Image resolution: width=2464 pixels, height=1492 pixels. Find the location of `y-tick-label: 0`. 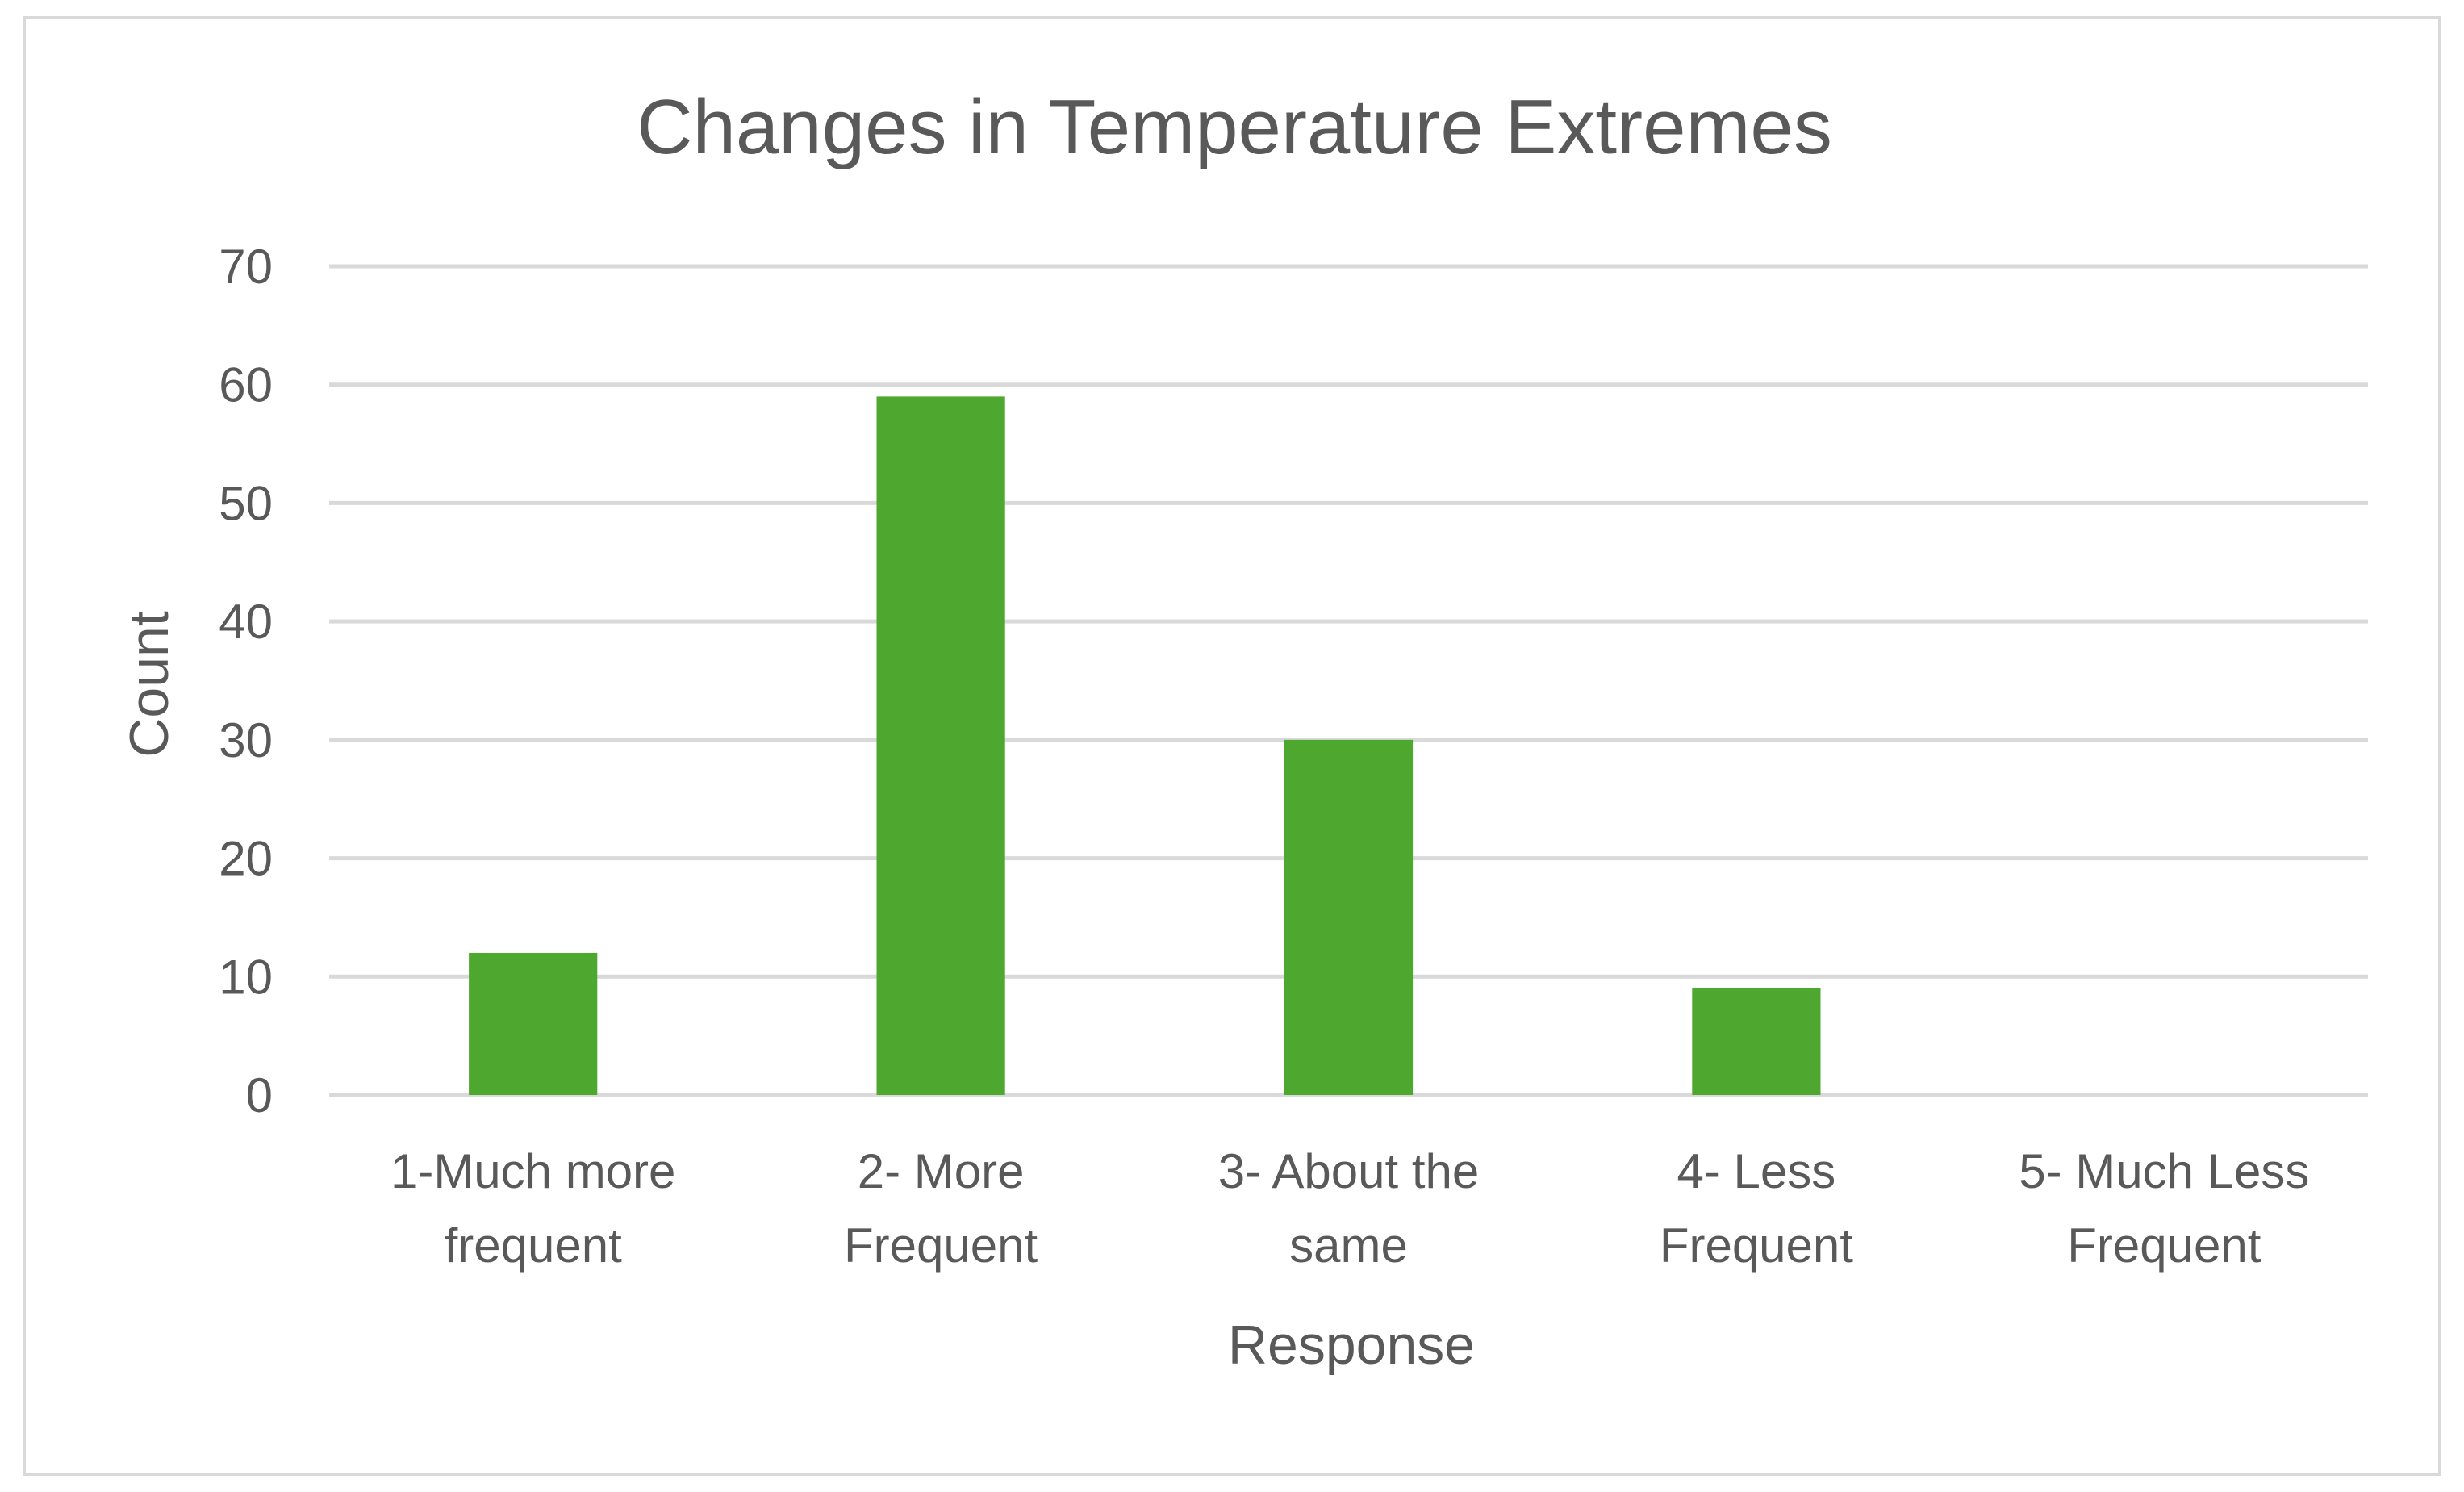

y-tick-label: 0 is located at coordinates (259, 1095).